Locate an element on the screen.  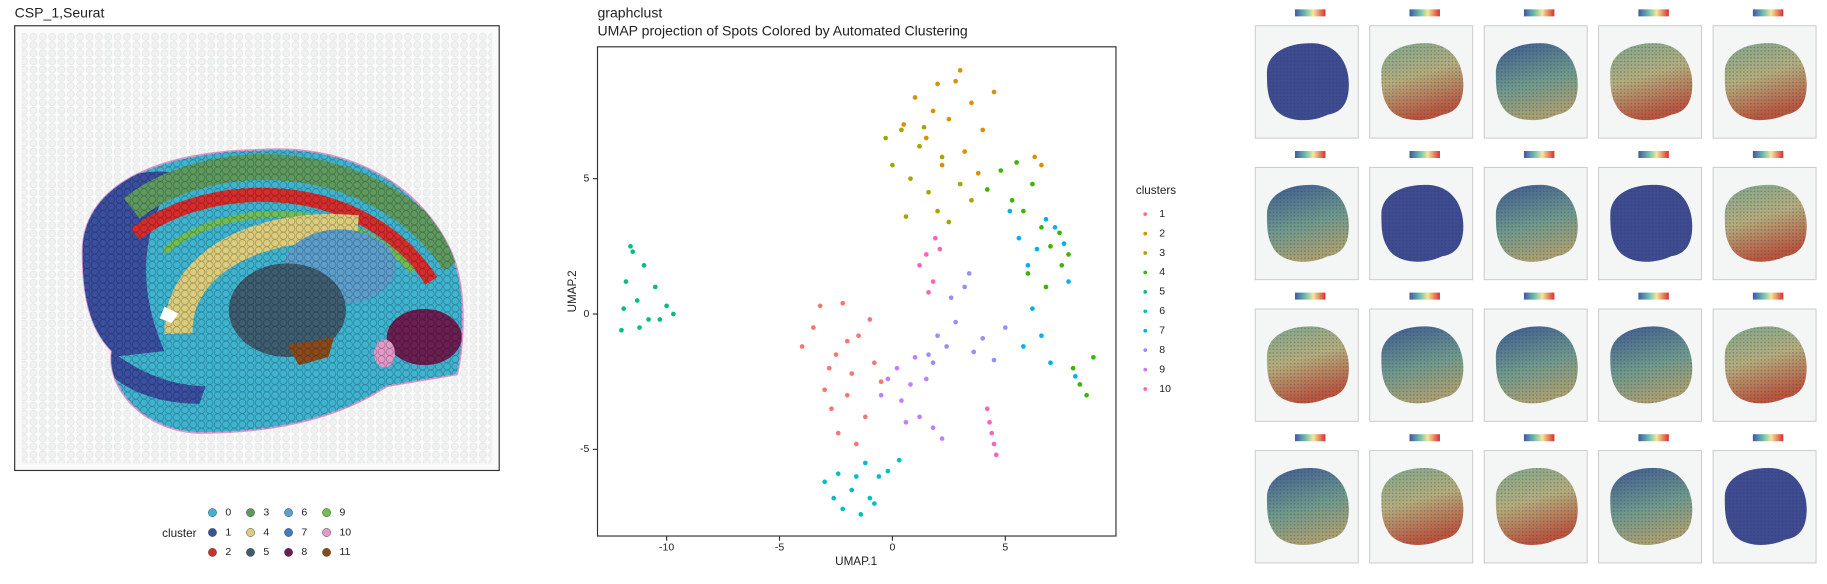
x-tick-label: -10 is located at coordinates (666, 548).